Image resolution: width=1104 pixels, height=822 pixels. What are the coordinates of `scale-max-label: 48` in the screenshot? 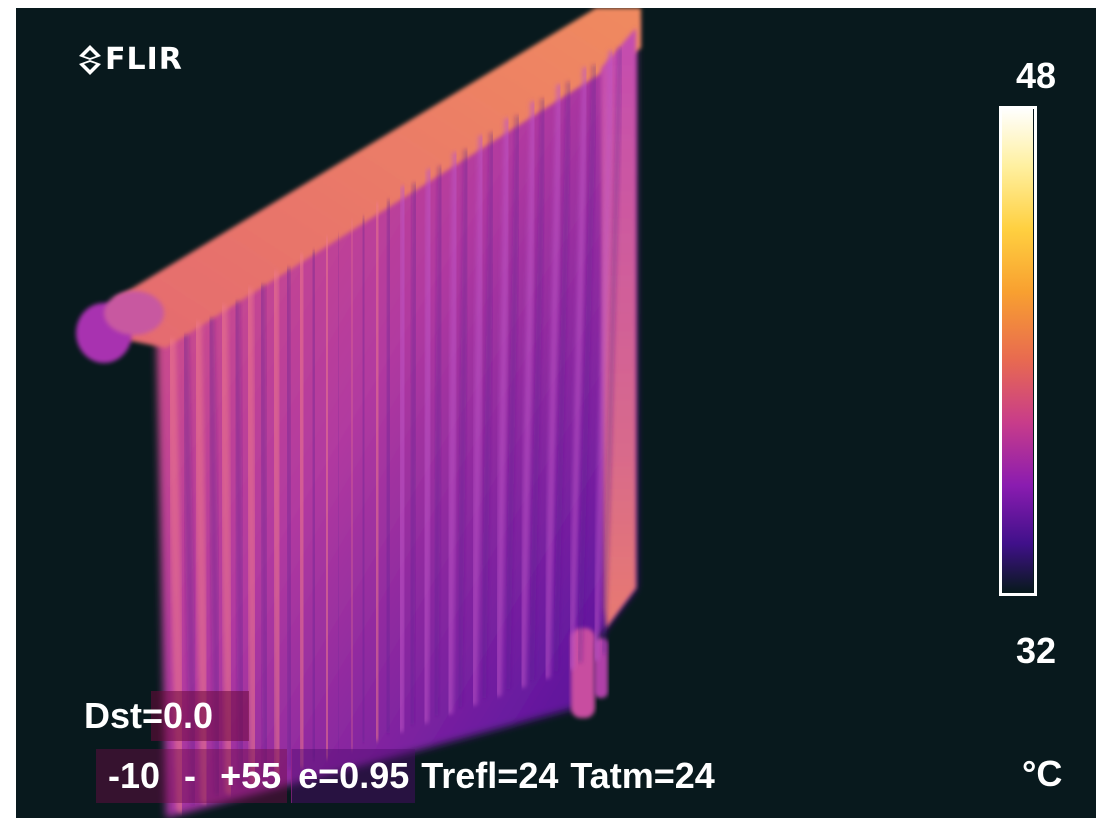 It's located at (1036, 75).